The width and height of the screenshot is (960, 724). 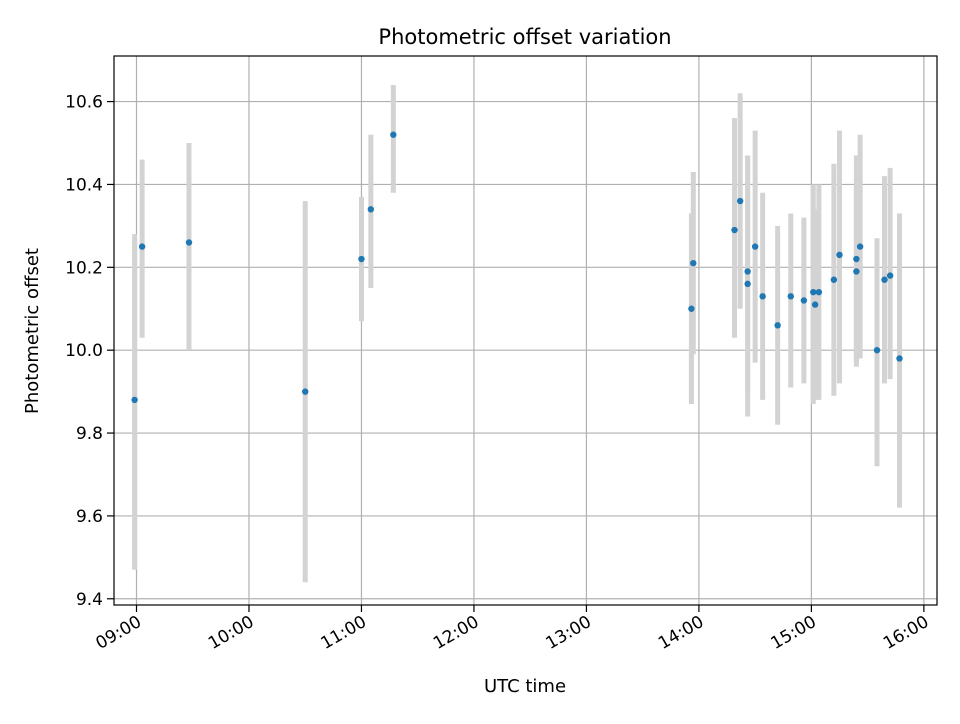 I want to click on y-tick-label: 9.8, so click(x=89, y=434).